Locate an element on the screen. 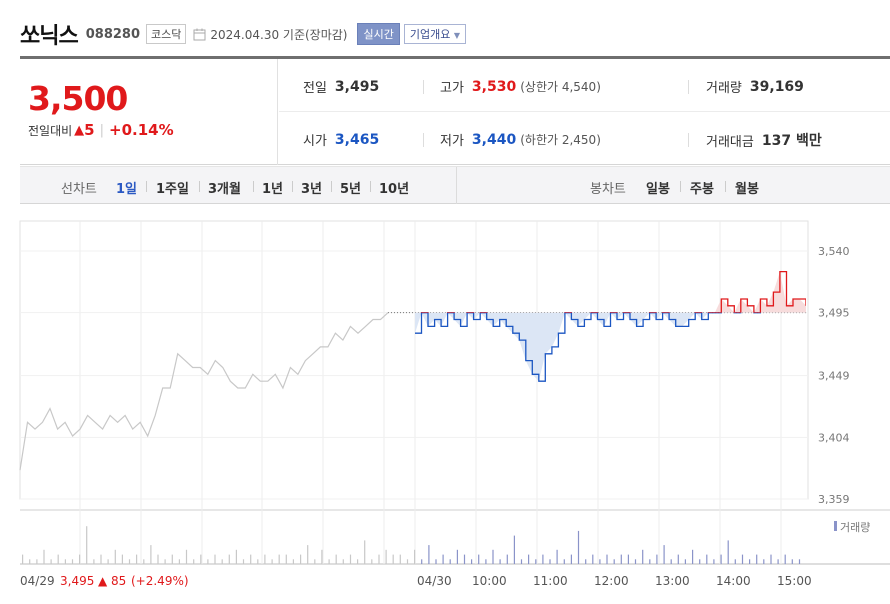  tab-1year: 1년 is located at coordinates (273, 189).